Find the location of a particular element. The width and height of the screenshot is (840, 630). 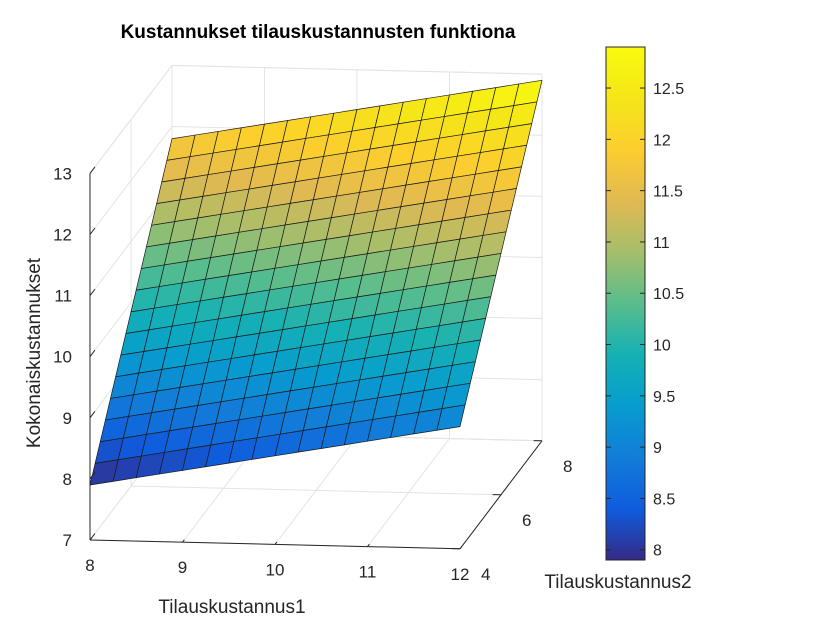

y-tick-label: 6 is located at coordinates (526, 520).